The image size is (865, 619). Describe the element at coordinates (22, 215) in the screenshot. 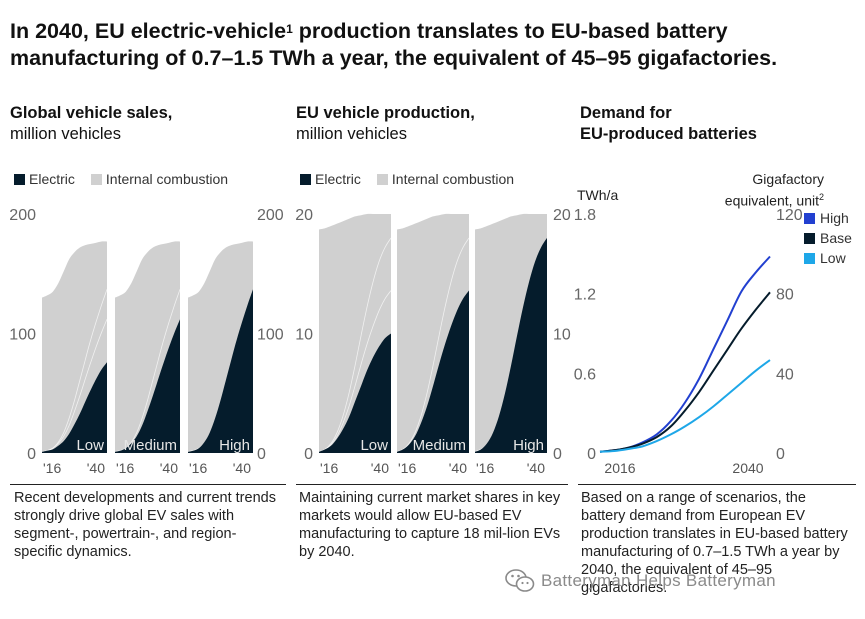

I see `sales-ytick-left: 200` at that location.